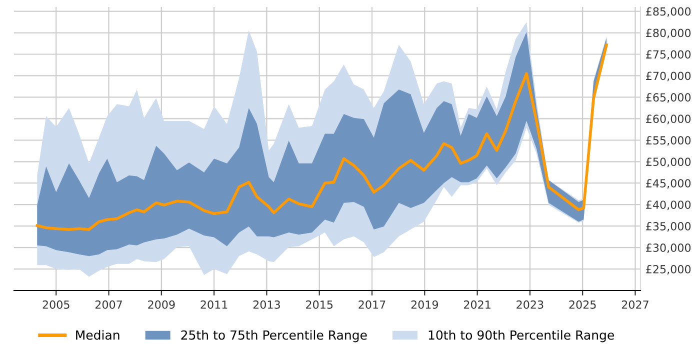 The width and height of the screenshot is (700, 350). I want to click on y-tick-label: £75,000, so click(668, 55).